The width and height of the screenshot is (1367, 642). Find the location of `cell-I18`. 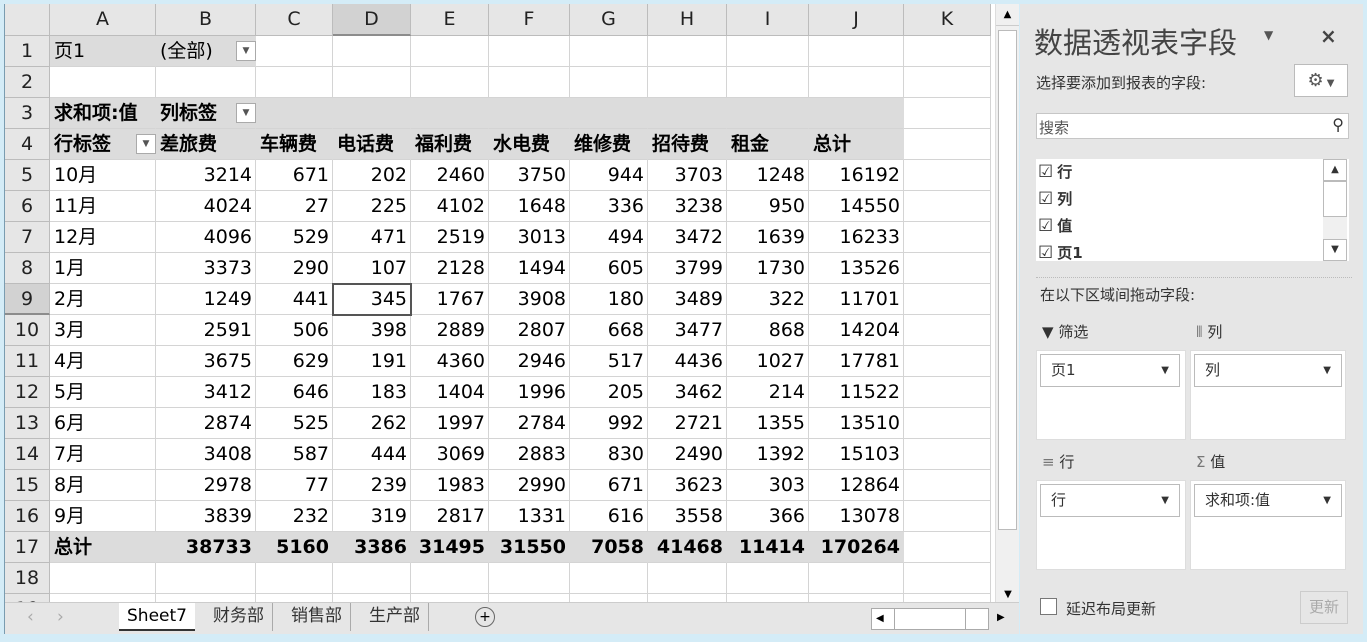

cell-I18 is located at coordinates (768, 578).